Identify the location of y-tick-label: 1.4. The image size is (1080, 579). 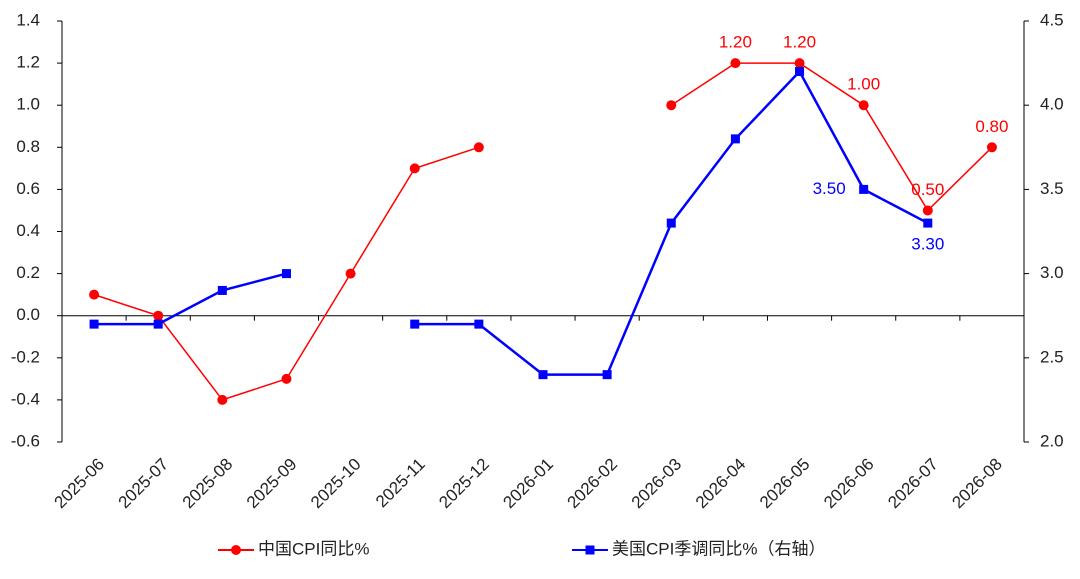
(28, 19).